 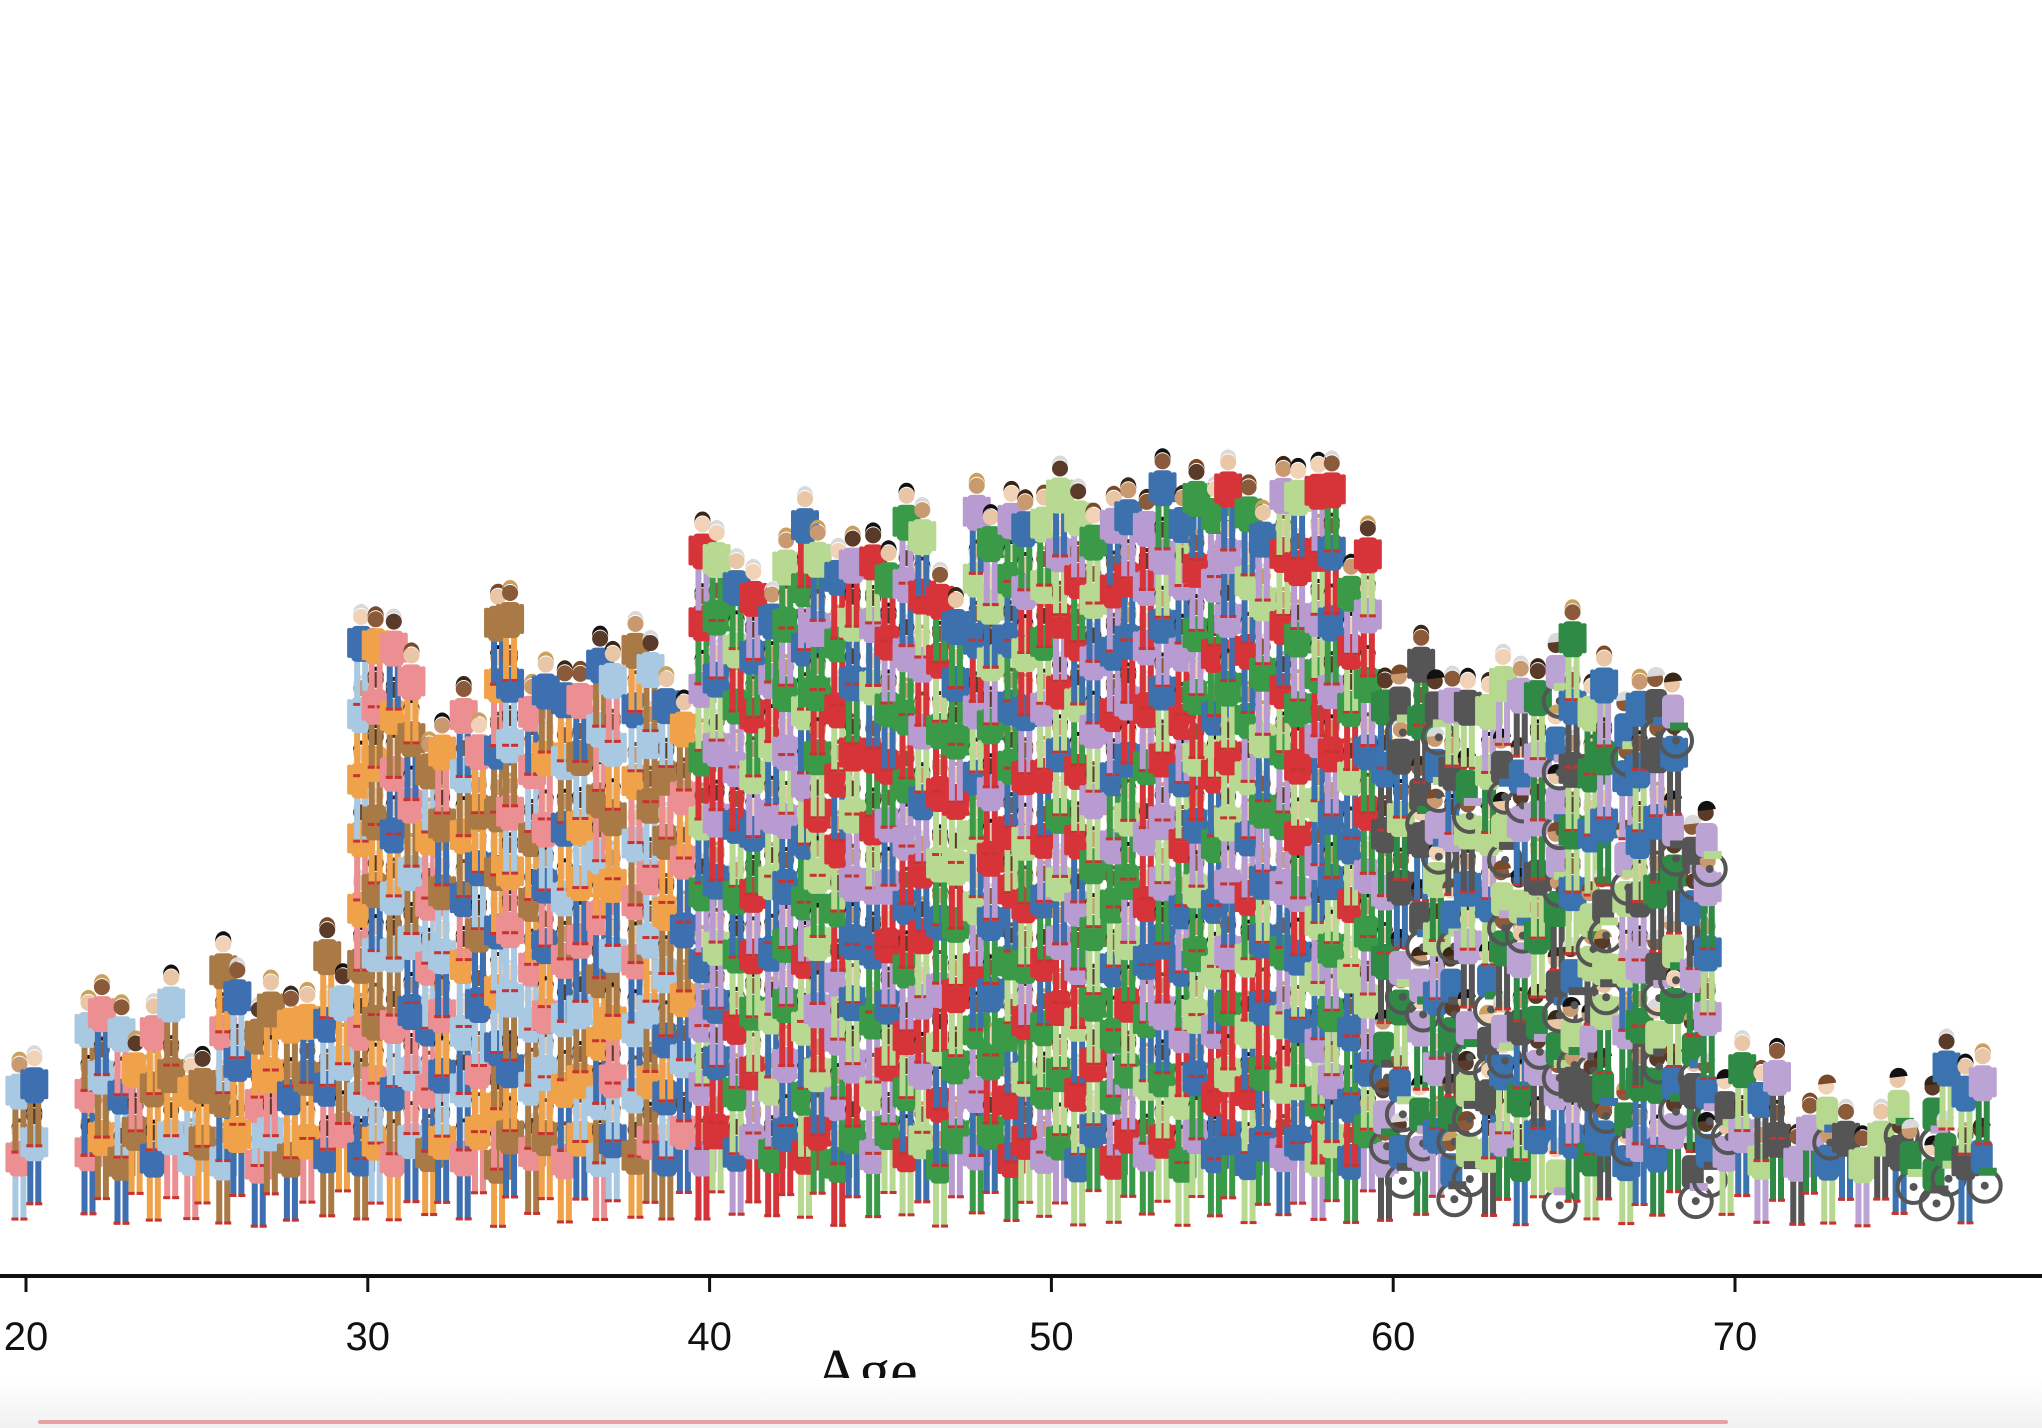 What do you see at coordinates (1021, 1403) in the screenshot?
I see `footer-shade` at bounding box center [1021, 1403].